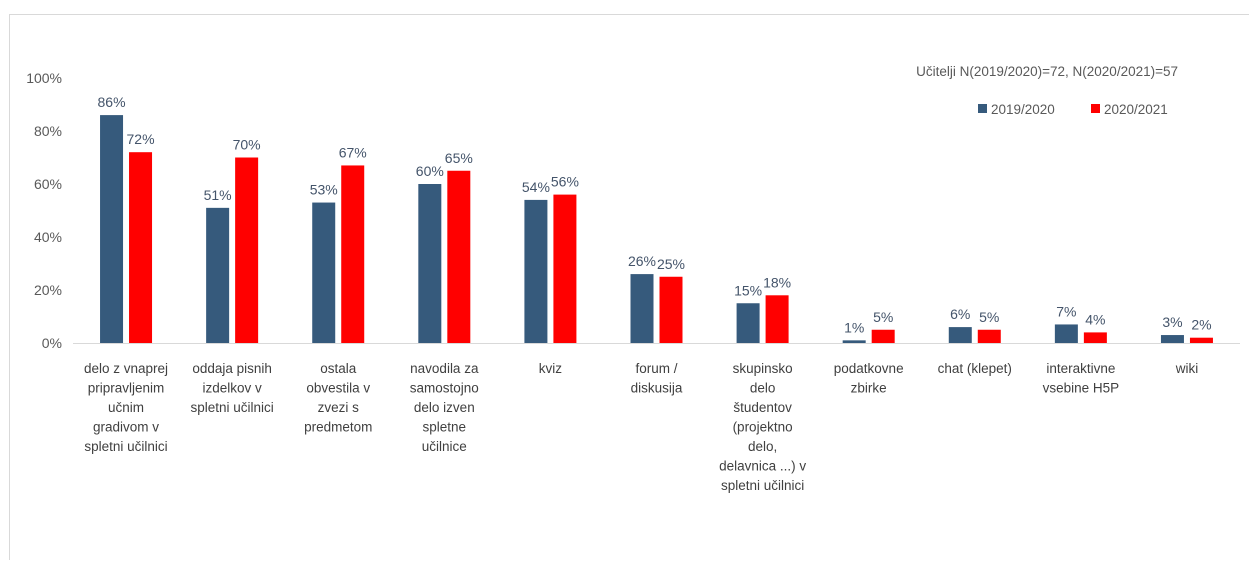 Image resolution: width=1251 pixels, height=561 pixels. What do you see at coordinates (1095, 108) in the screenshot?
I see `legend-swatch-2020-2021` at bounding box center [1095, 108].